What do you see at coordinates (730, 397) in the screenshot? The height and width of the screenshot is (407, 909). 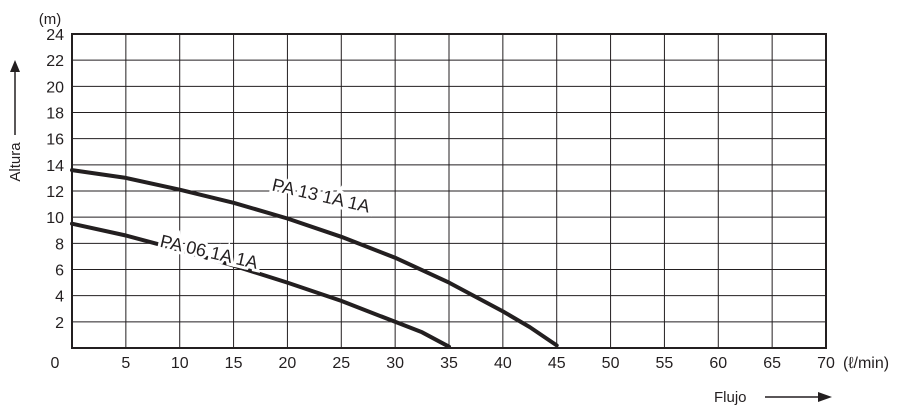 I see `x-axis-label: Flujo` at bounding box center [730, 397].